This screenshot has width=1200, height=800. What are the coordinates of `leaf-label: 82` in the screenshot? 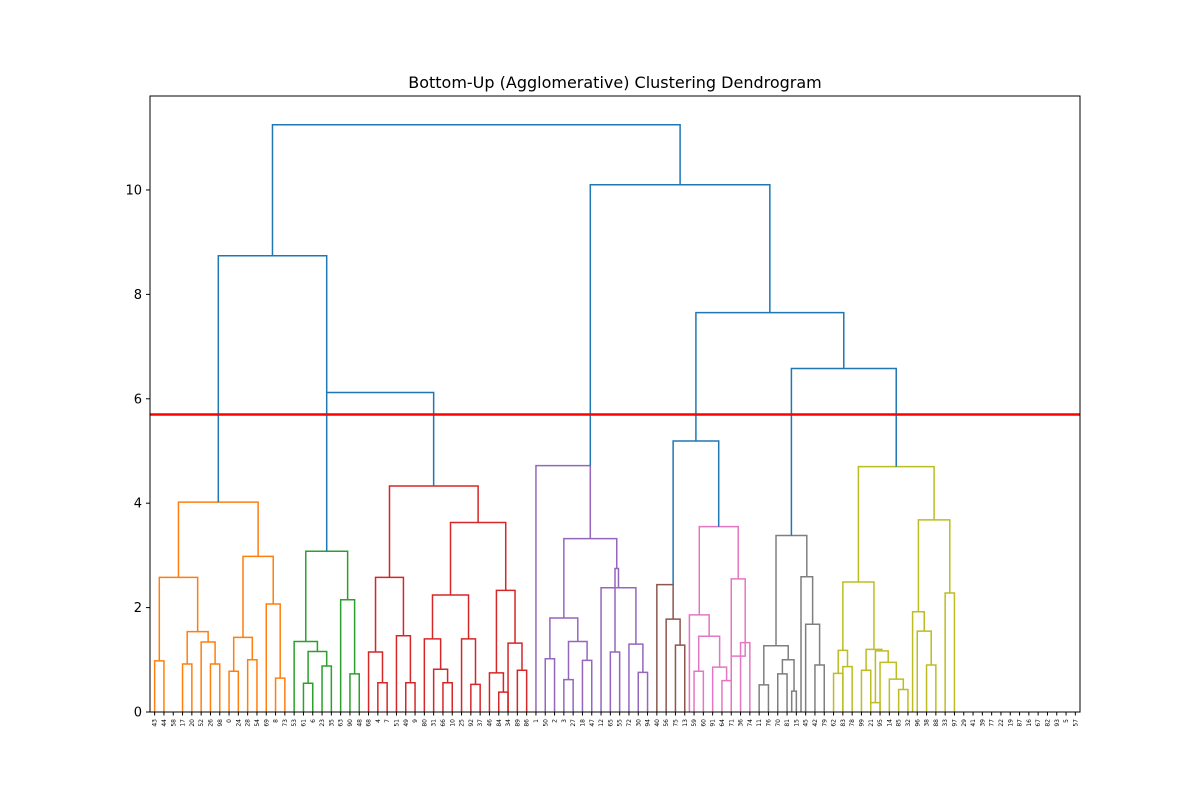 It's located at (1047, 723).